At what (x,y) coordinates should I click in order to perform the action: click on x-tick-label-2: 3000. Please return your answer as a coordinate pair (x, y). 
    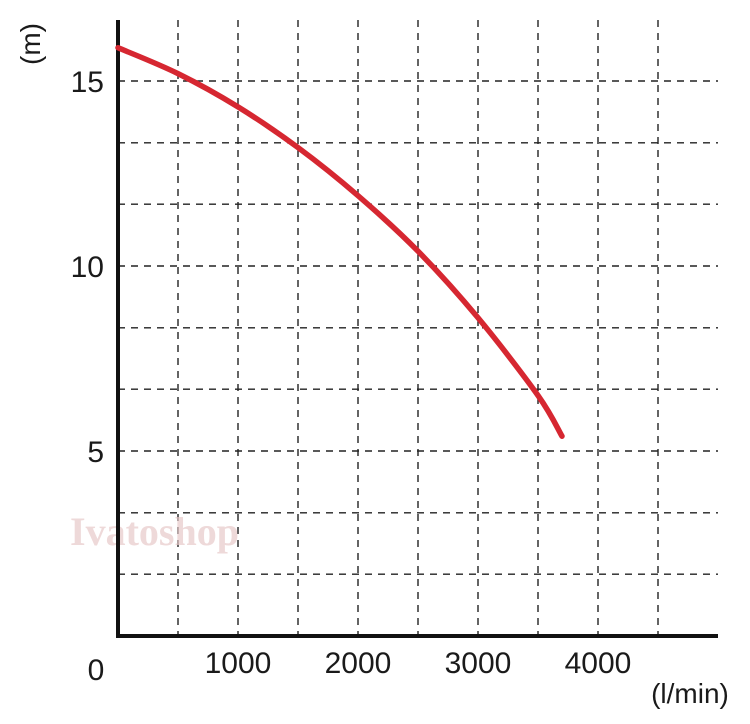
    Looking at the image, I should click on (478, 663).